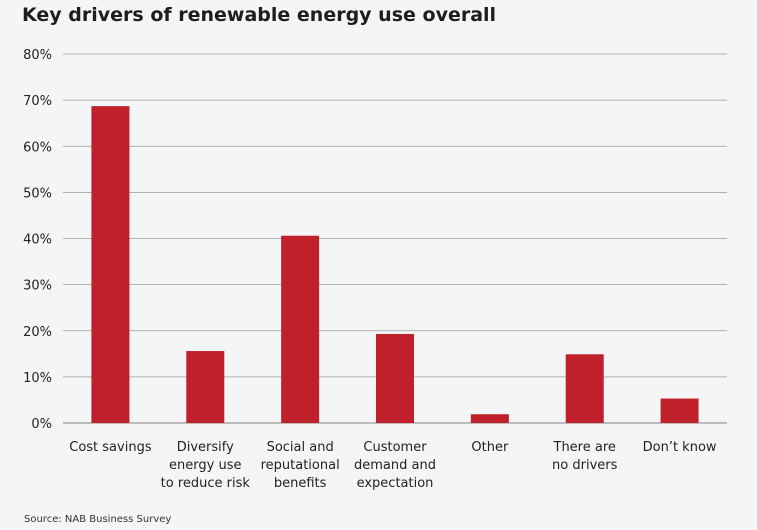 This screenshot has height=530, width=757. I want to click on y-tick-label: 50%, so click(37, 193).